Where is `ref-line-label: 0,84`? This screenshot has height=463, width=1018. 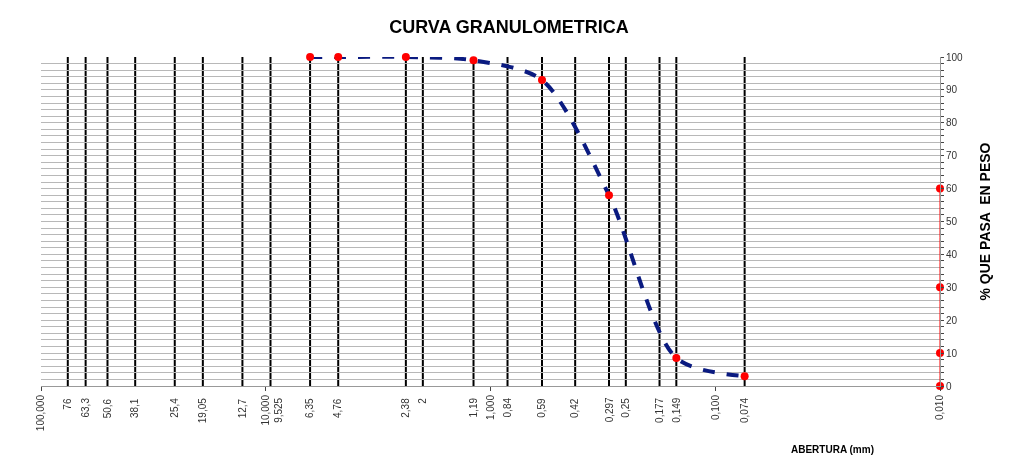
ref-line-label: 0,84 is located at coordinates (507, 407).